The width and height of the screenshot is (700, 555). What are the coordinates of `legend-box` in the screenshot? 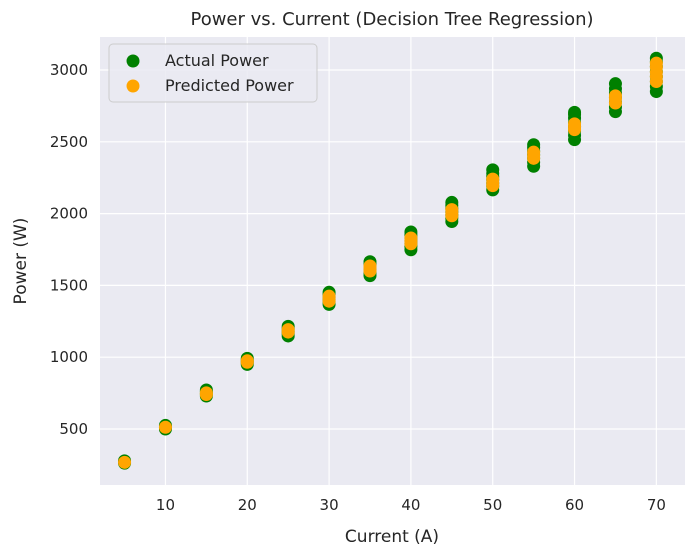 It's located at (213, 73).